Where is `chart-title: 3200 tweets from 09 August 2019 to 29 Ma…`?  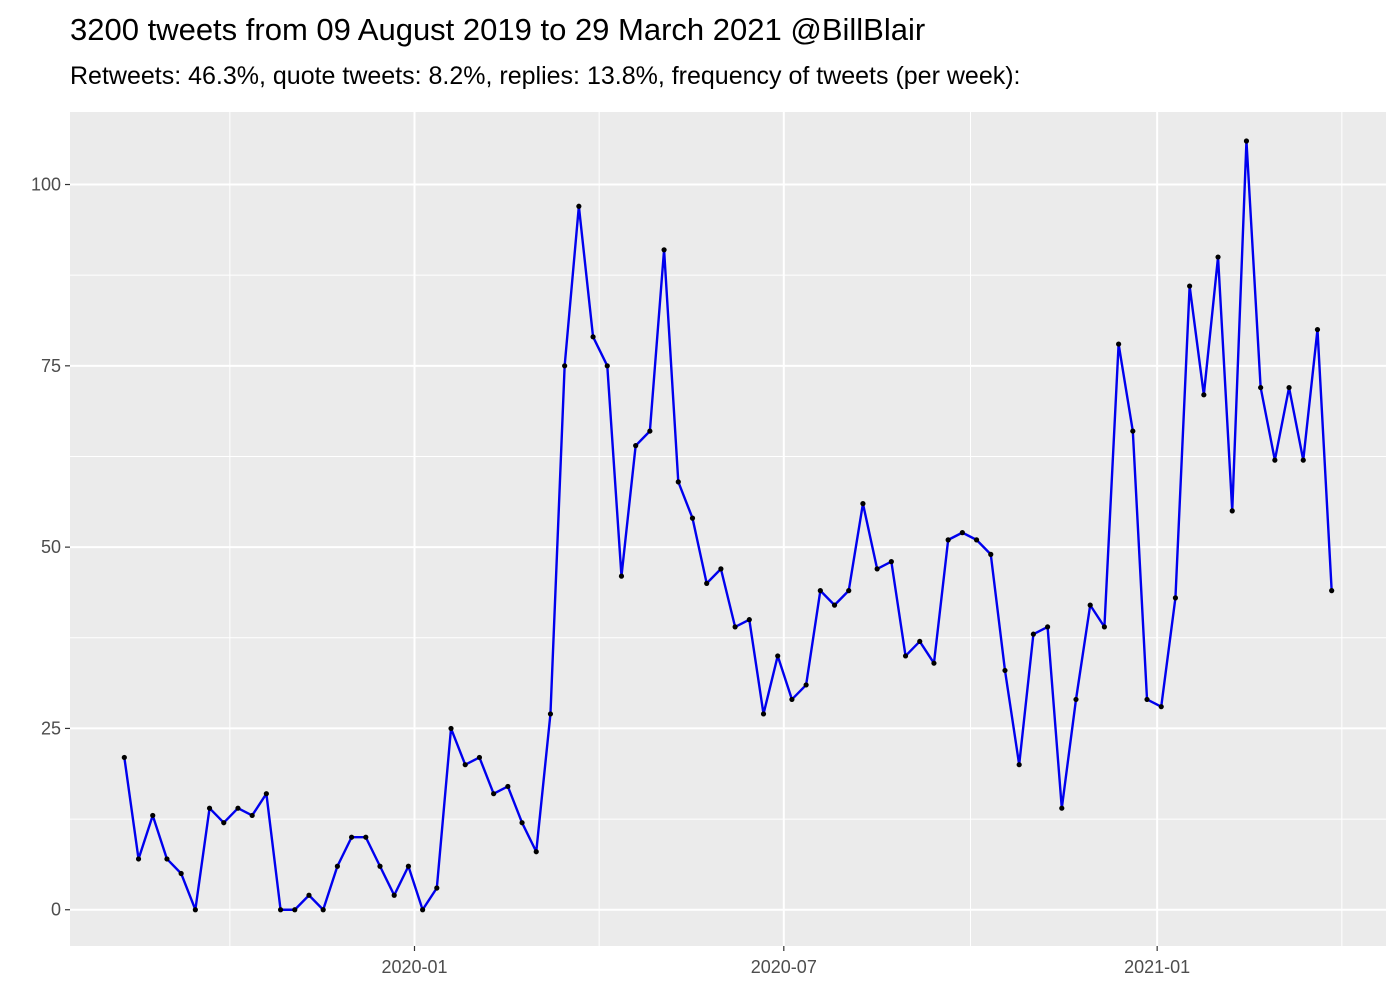
chart-title: 3200 tweets from 09 August 2019 to 29 Ma… is located at coordinates (498, 29).